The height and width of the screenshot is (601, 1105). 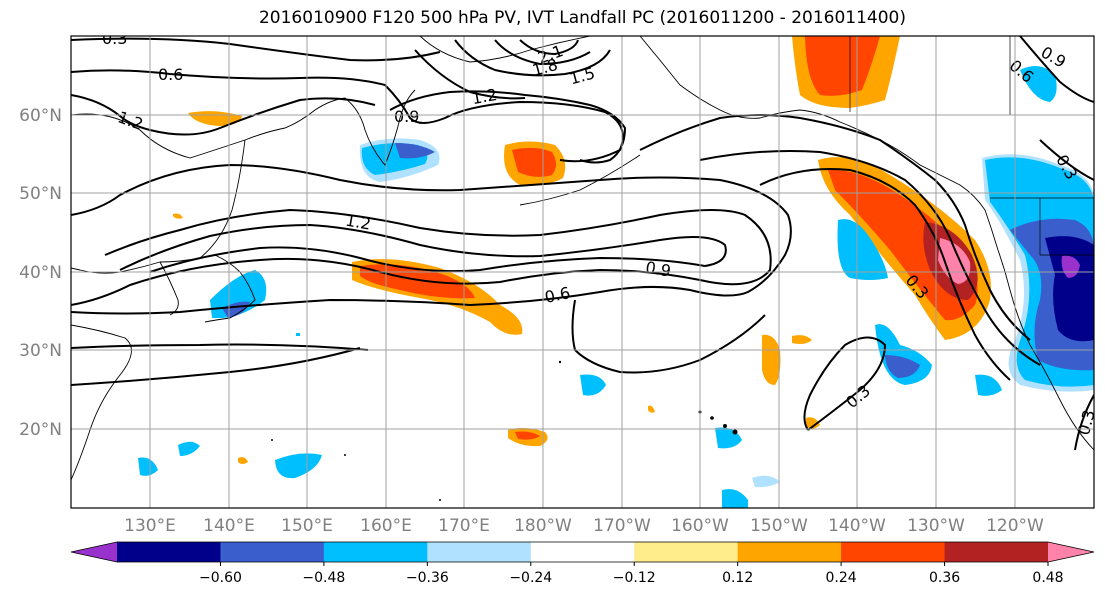 What do you see at coordinates (530, 578) in the screenshot?
I see `colorbar-tick-label: −0.24` at bounding box center [530, 578].